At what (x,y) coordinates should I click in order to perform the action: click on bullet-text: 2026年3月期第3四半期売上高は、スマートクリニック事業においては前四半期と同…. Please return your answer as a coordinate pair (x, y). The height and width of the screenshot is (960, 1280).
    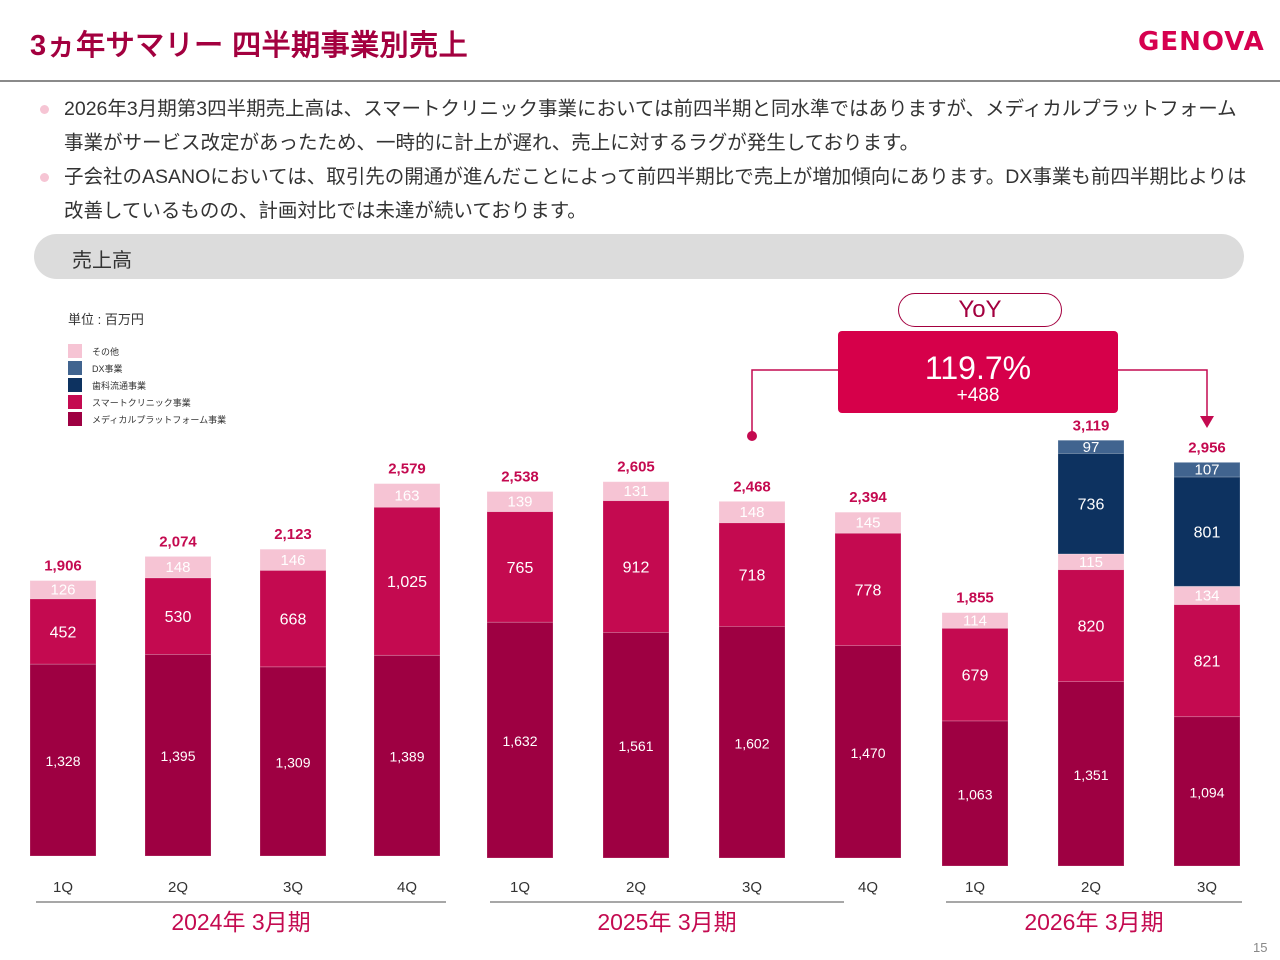
    Looking at the image, I should click on (650, 126).